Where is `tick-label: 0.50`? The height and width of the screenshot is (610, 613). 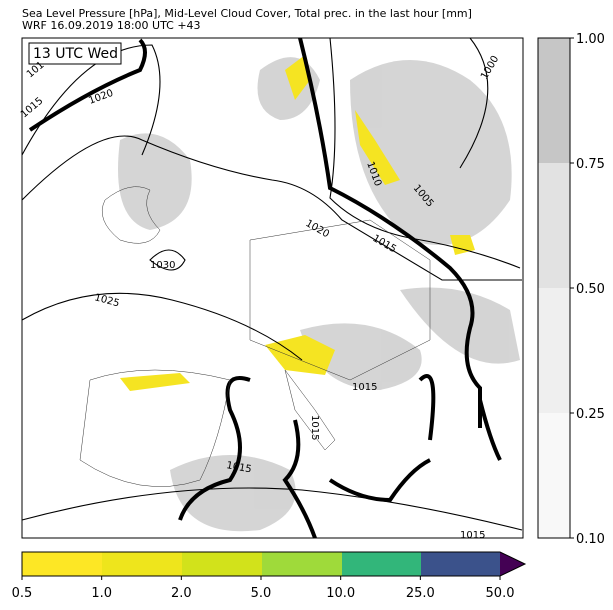 tick-label: 0.50 is located at coordinates (590, 289).